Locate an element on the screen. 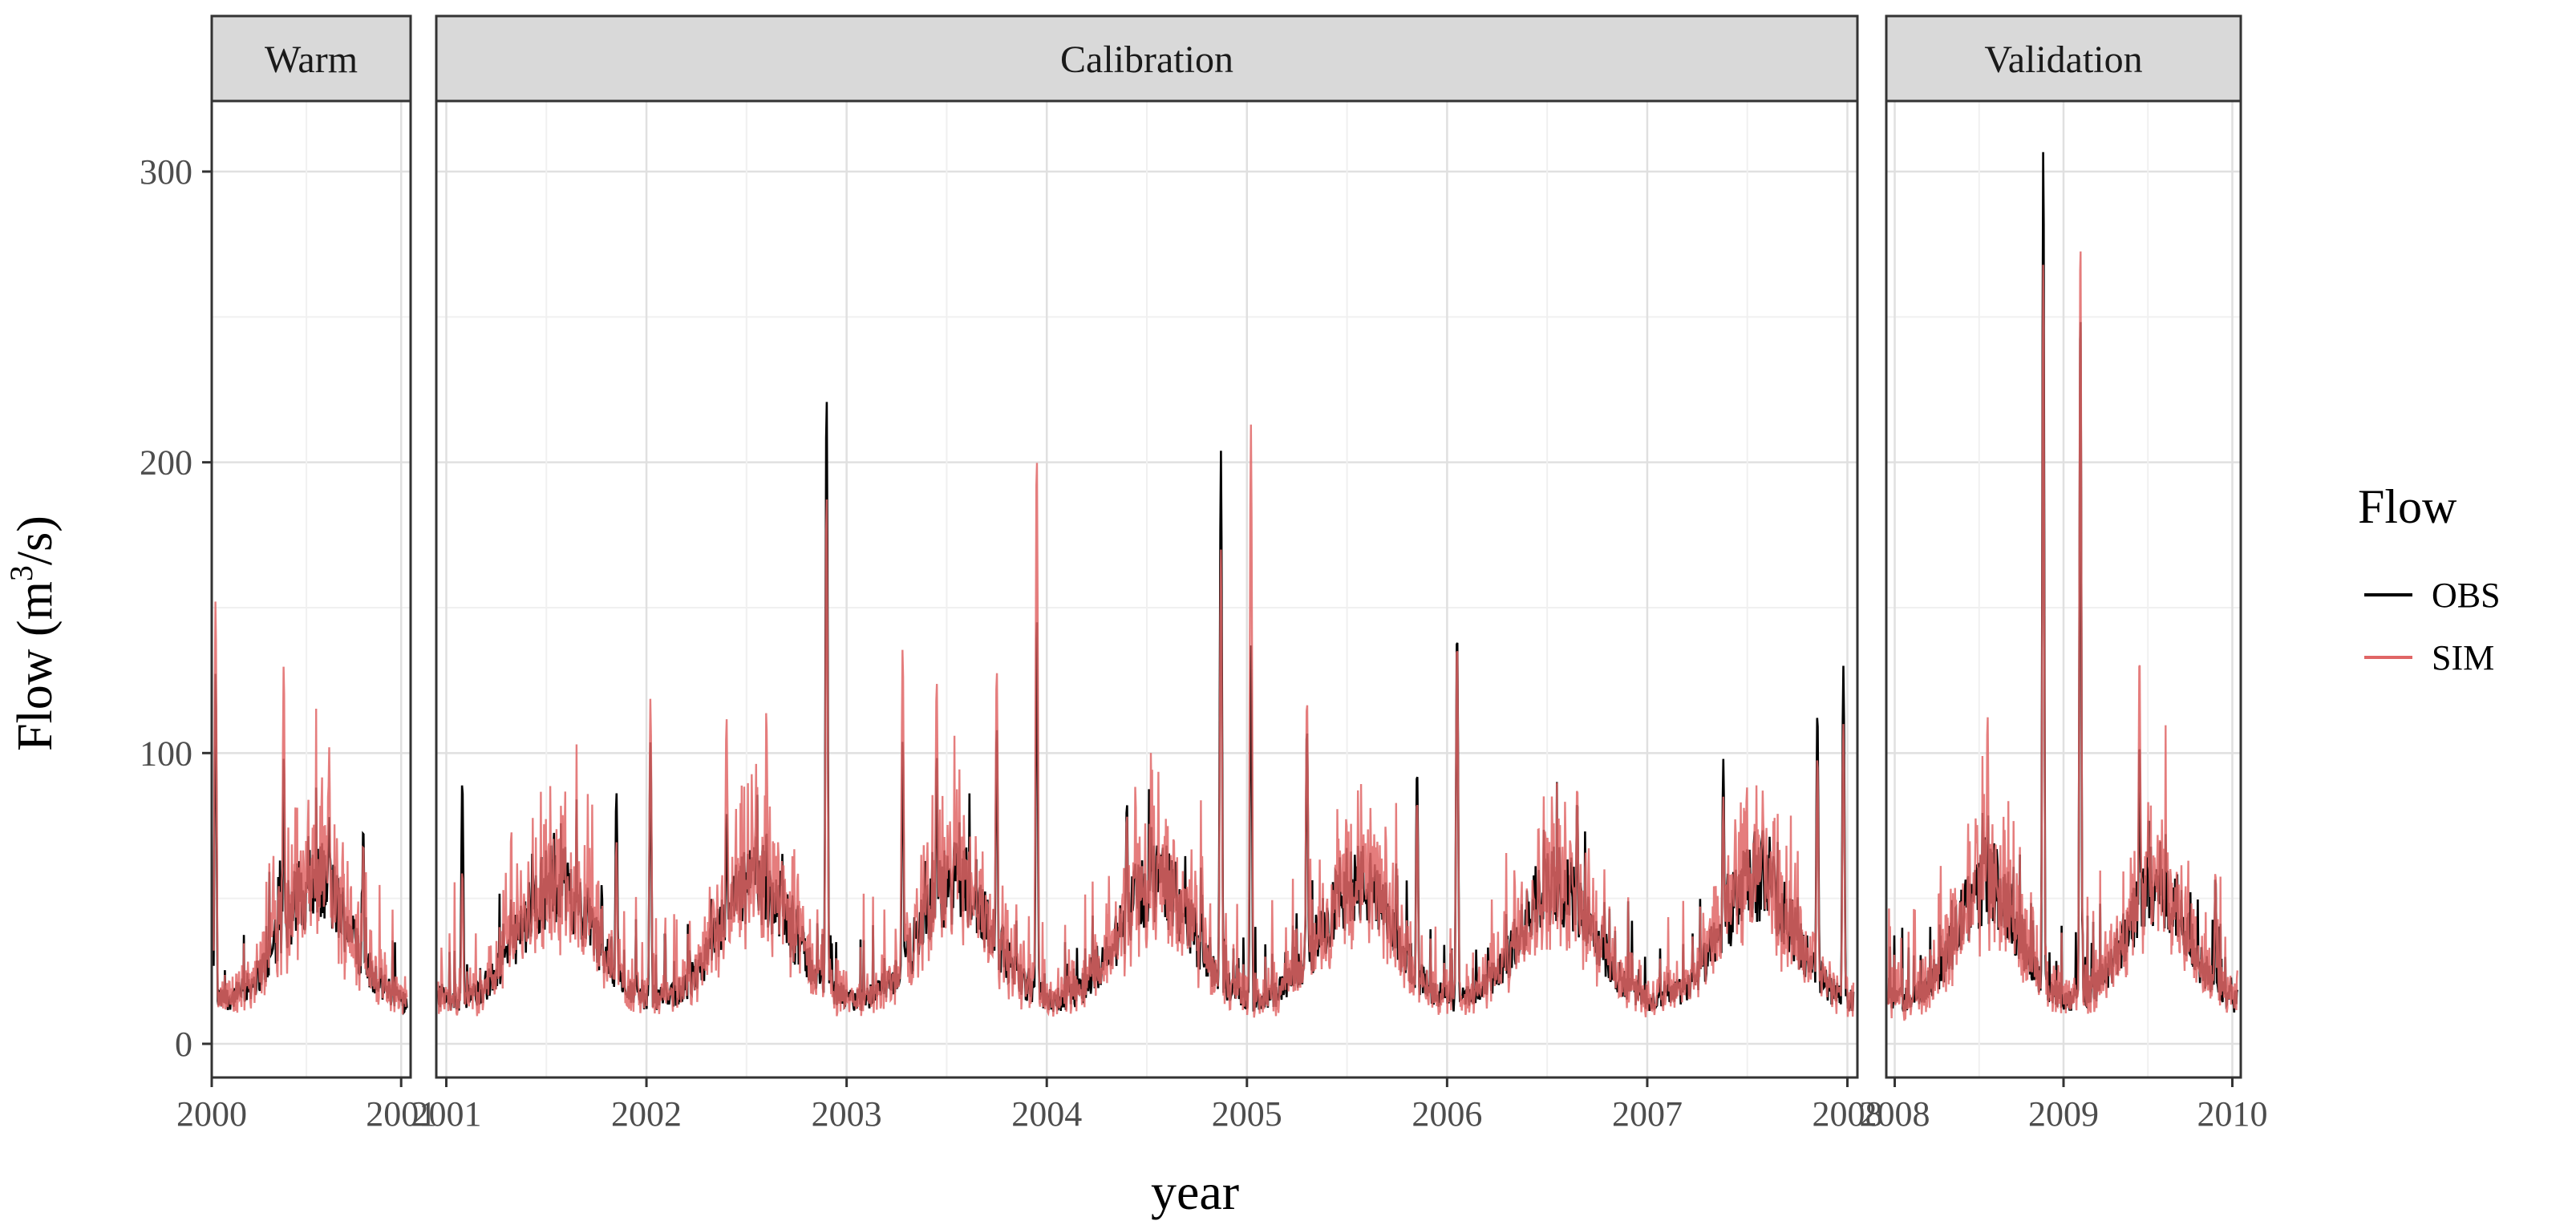 The image size is (2576, 1225). x-tick-label: 2005 is located at coordinates (1247, 1114).